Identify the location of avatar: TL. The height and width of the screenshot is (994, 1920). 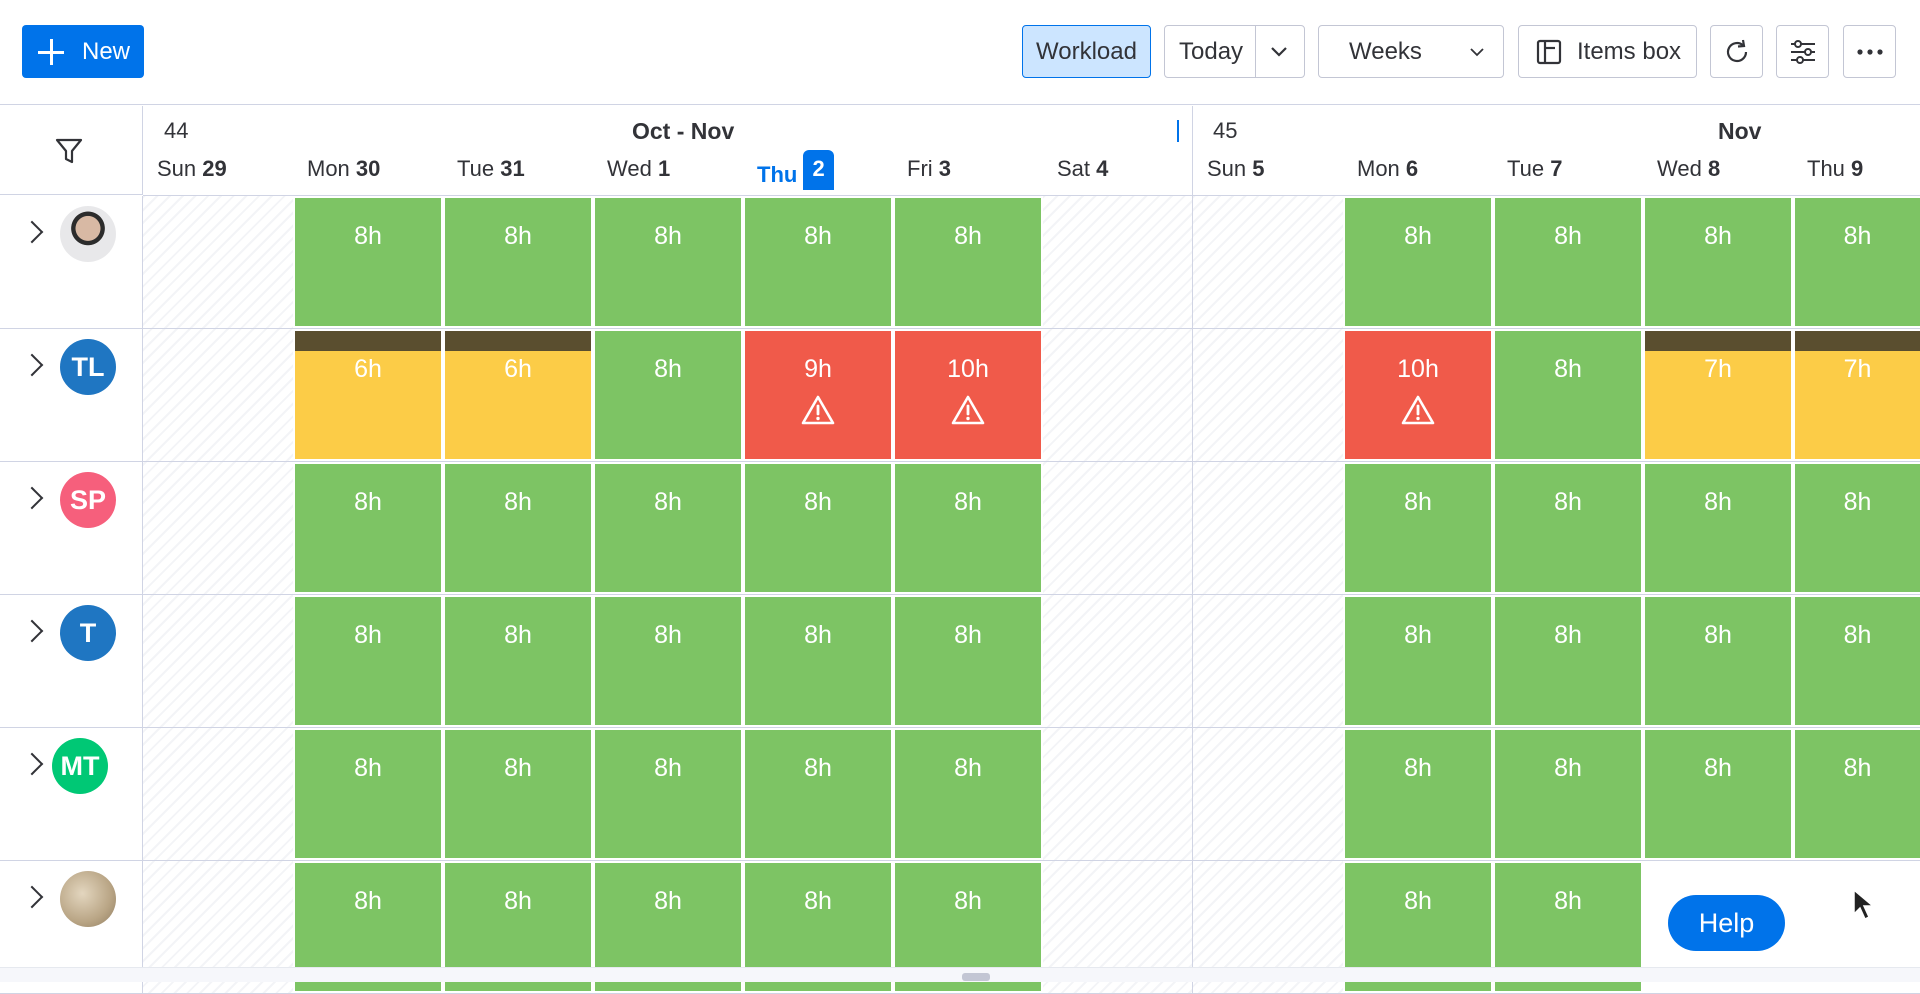
(88, 367).